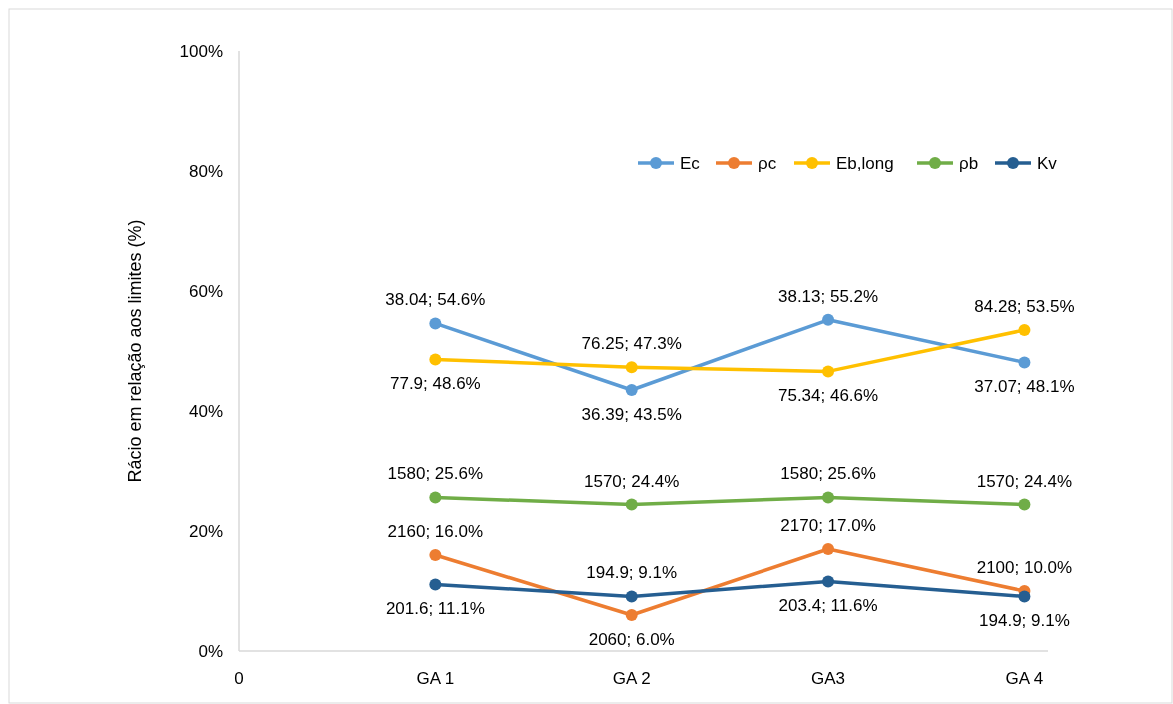 Image resolution: width=1173 pixels, height=704 pixels. Describe the element at coordinates (1024, 387) in the screenshot. I see `data-label: 37.07; 48.1%` at that location.